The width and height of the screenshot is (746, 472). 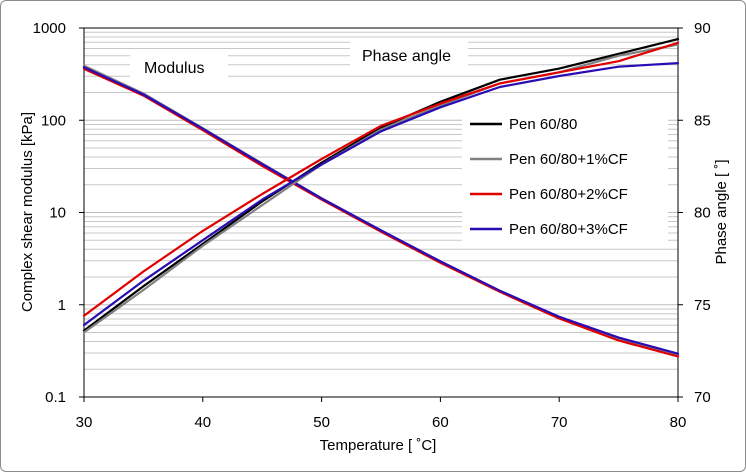 What do you see at coordinates (702, 305) in the screenshot?
I see `y-right-tick-label: 75` at bounding box center [702, 305].